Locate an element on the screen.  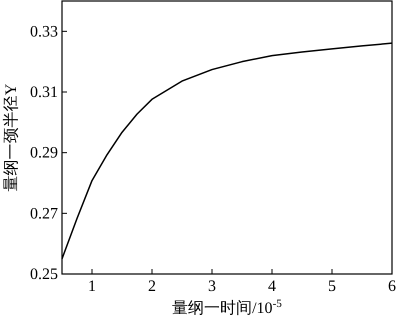
y-tick-label: 0.27 is located at coordinates (44, 213).